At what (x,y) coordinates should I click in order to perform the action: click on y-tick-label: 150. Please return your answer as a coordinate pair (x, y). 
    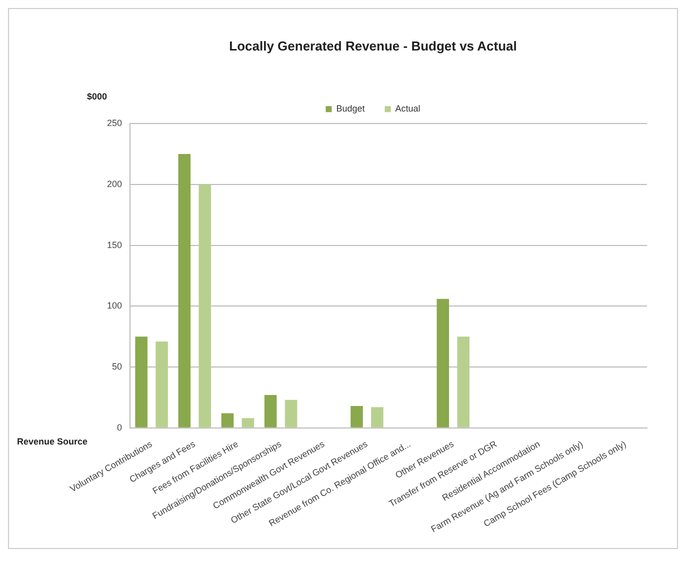
    Looking at the image, I should click on (114, 245).